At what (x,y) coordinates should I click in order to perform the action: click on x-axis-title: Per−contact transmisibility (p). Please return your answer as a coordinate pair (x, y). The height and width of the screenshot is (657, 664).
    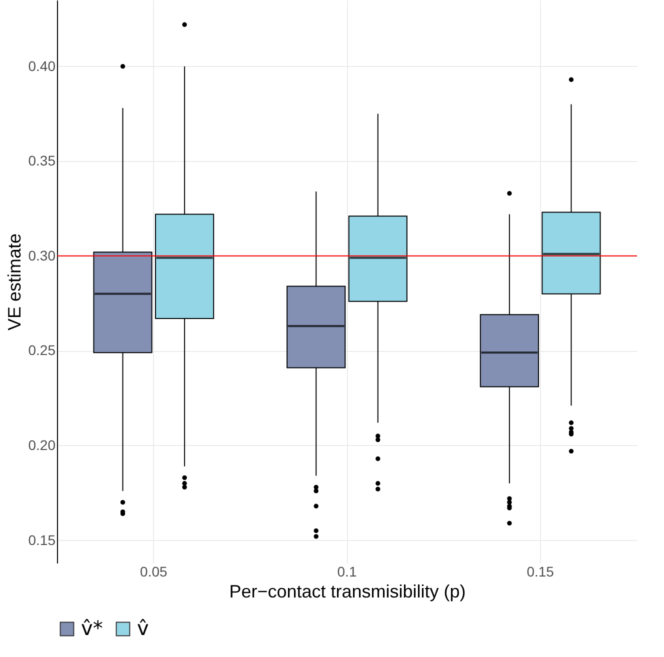
    Looking at the image, I should click on (347, 592).